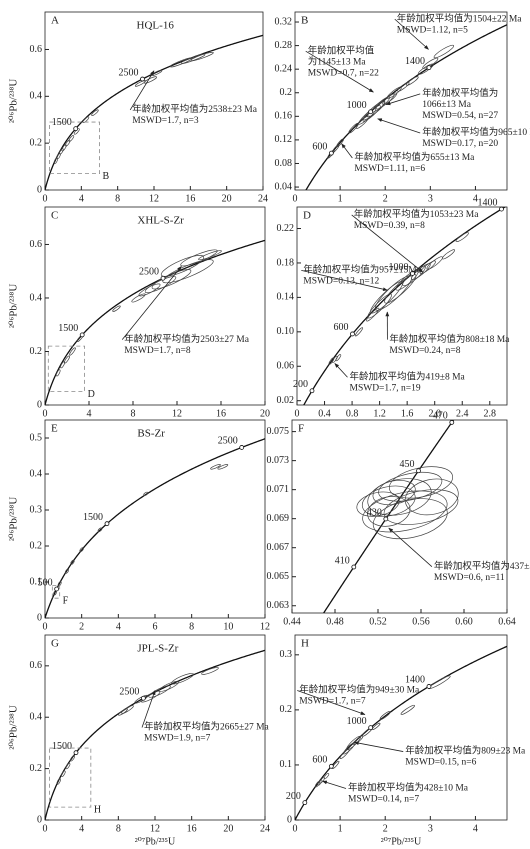 The width and height of the screenshot is (530, 849). Describe the element at coordinates (151, 434) in the screenshot. I see `sample-name: BS-Zr` at that location.